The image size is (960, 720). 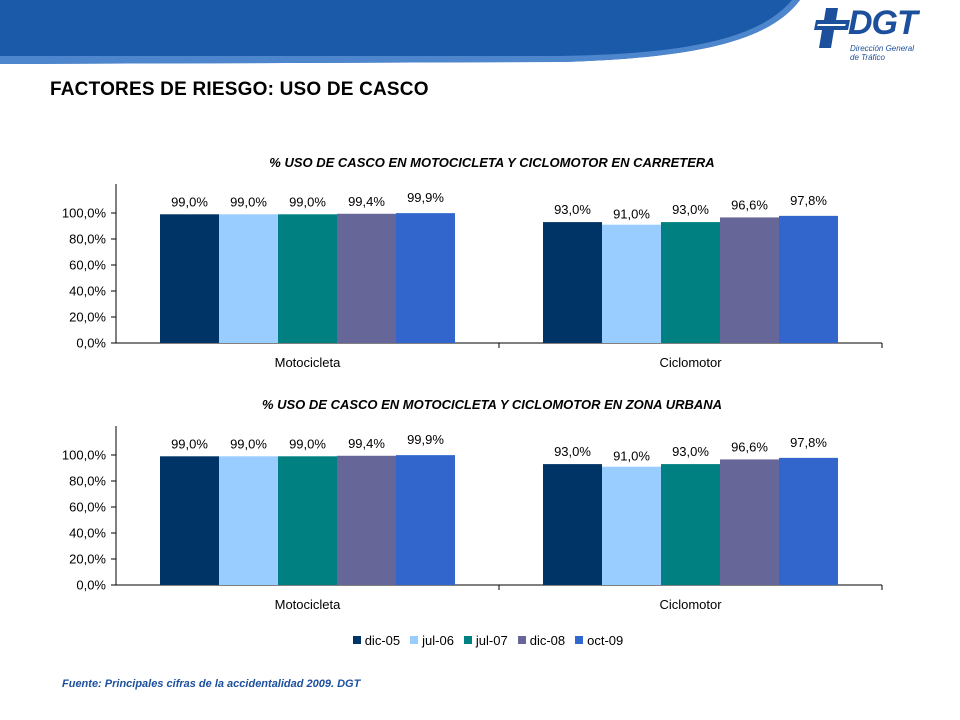 I want to click on legend-item-jul-06: jul-06, so click(x=432, y=640).